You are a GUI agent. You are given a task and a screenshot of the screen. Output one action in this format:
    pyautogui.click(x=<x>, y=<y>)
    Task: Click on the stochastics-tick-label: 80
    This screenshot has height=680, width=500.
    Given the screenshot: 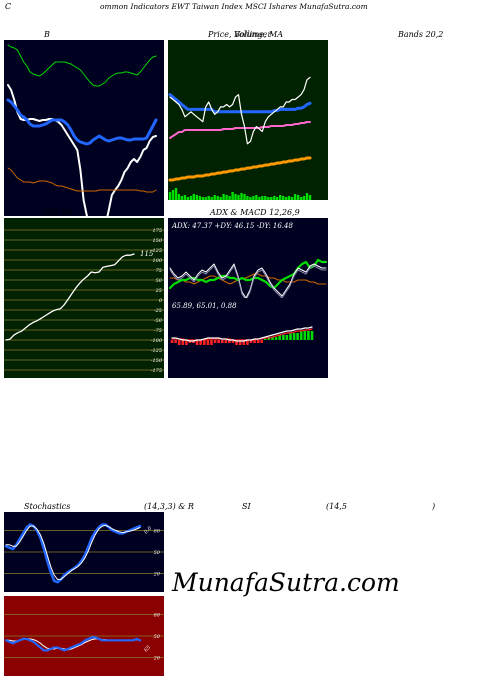 What is the action you would take?
    pyautogui.click(x=157, y=531)
    